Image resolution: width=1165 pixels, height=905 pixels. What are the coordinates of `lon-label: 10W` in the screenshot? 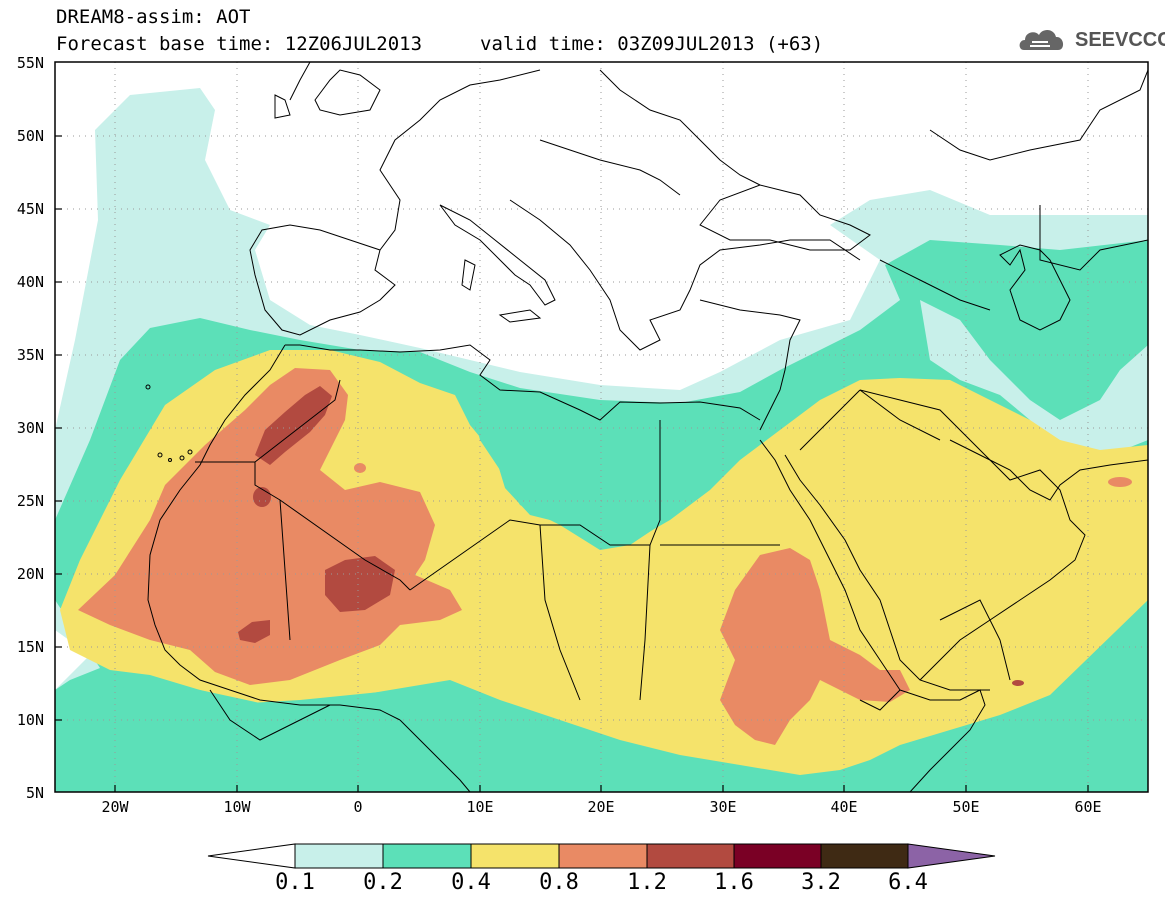 It's located at (237, 807).